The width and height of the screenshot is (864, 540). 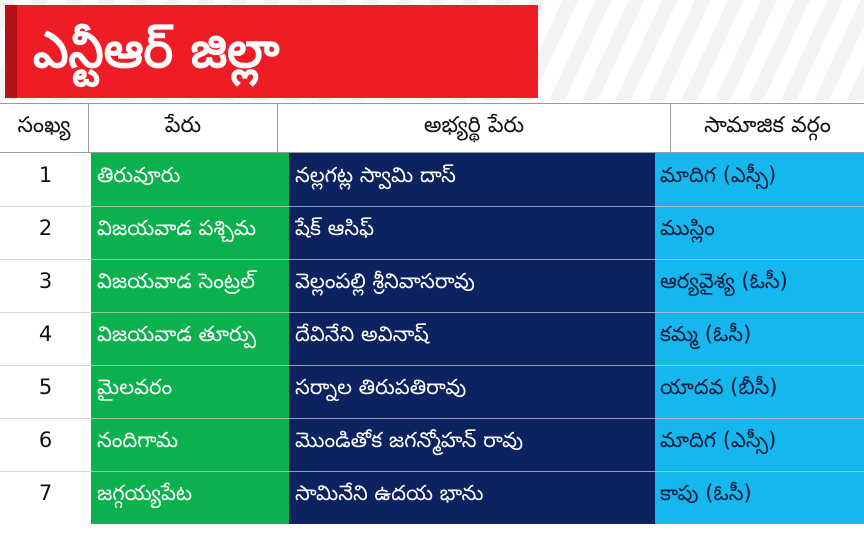 I want to click on row-constituency: విజయవాడ పశ్చిమ, so click(x=177, y=228).